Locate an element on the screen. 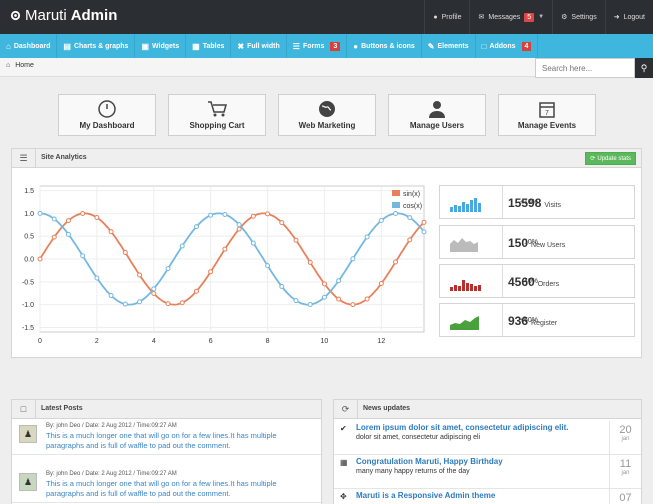 The width and height of the screenshot is (653, 504). stat-number: 15598 is located at coordinates (525, 203).